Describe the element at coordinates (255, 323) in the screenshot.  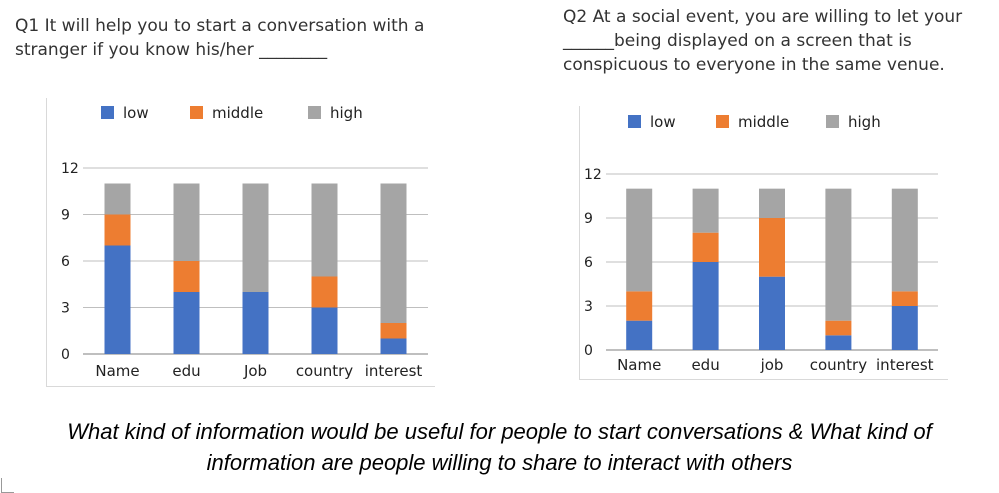
I see `bar-low-Job` at that location.